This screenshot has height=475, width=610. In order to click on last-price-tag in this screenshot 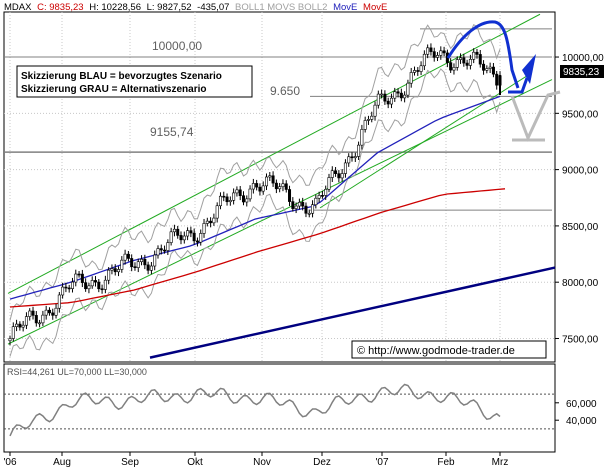, I will do `click(582, 71)`.